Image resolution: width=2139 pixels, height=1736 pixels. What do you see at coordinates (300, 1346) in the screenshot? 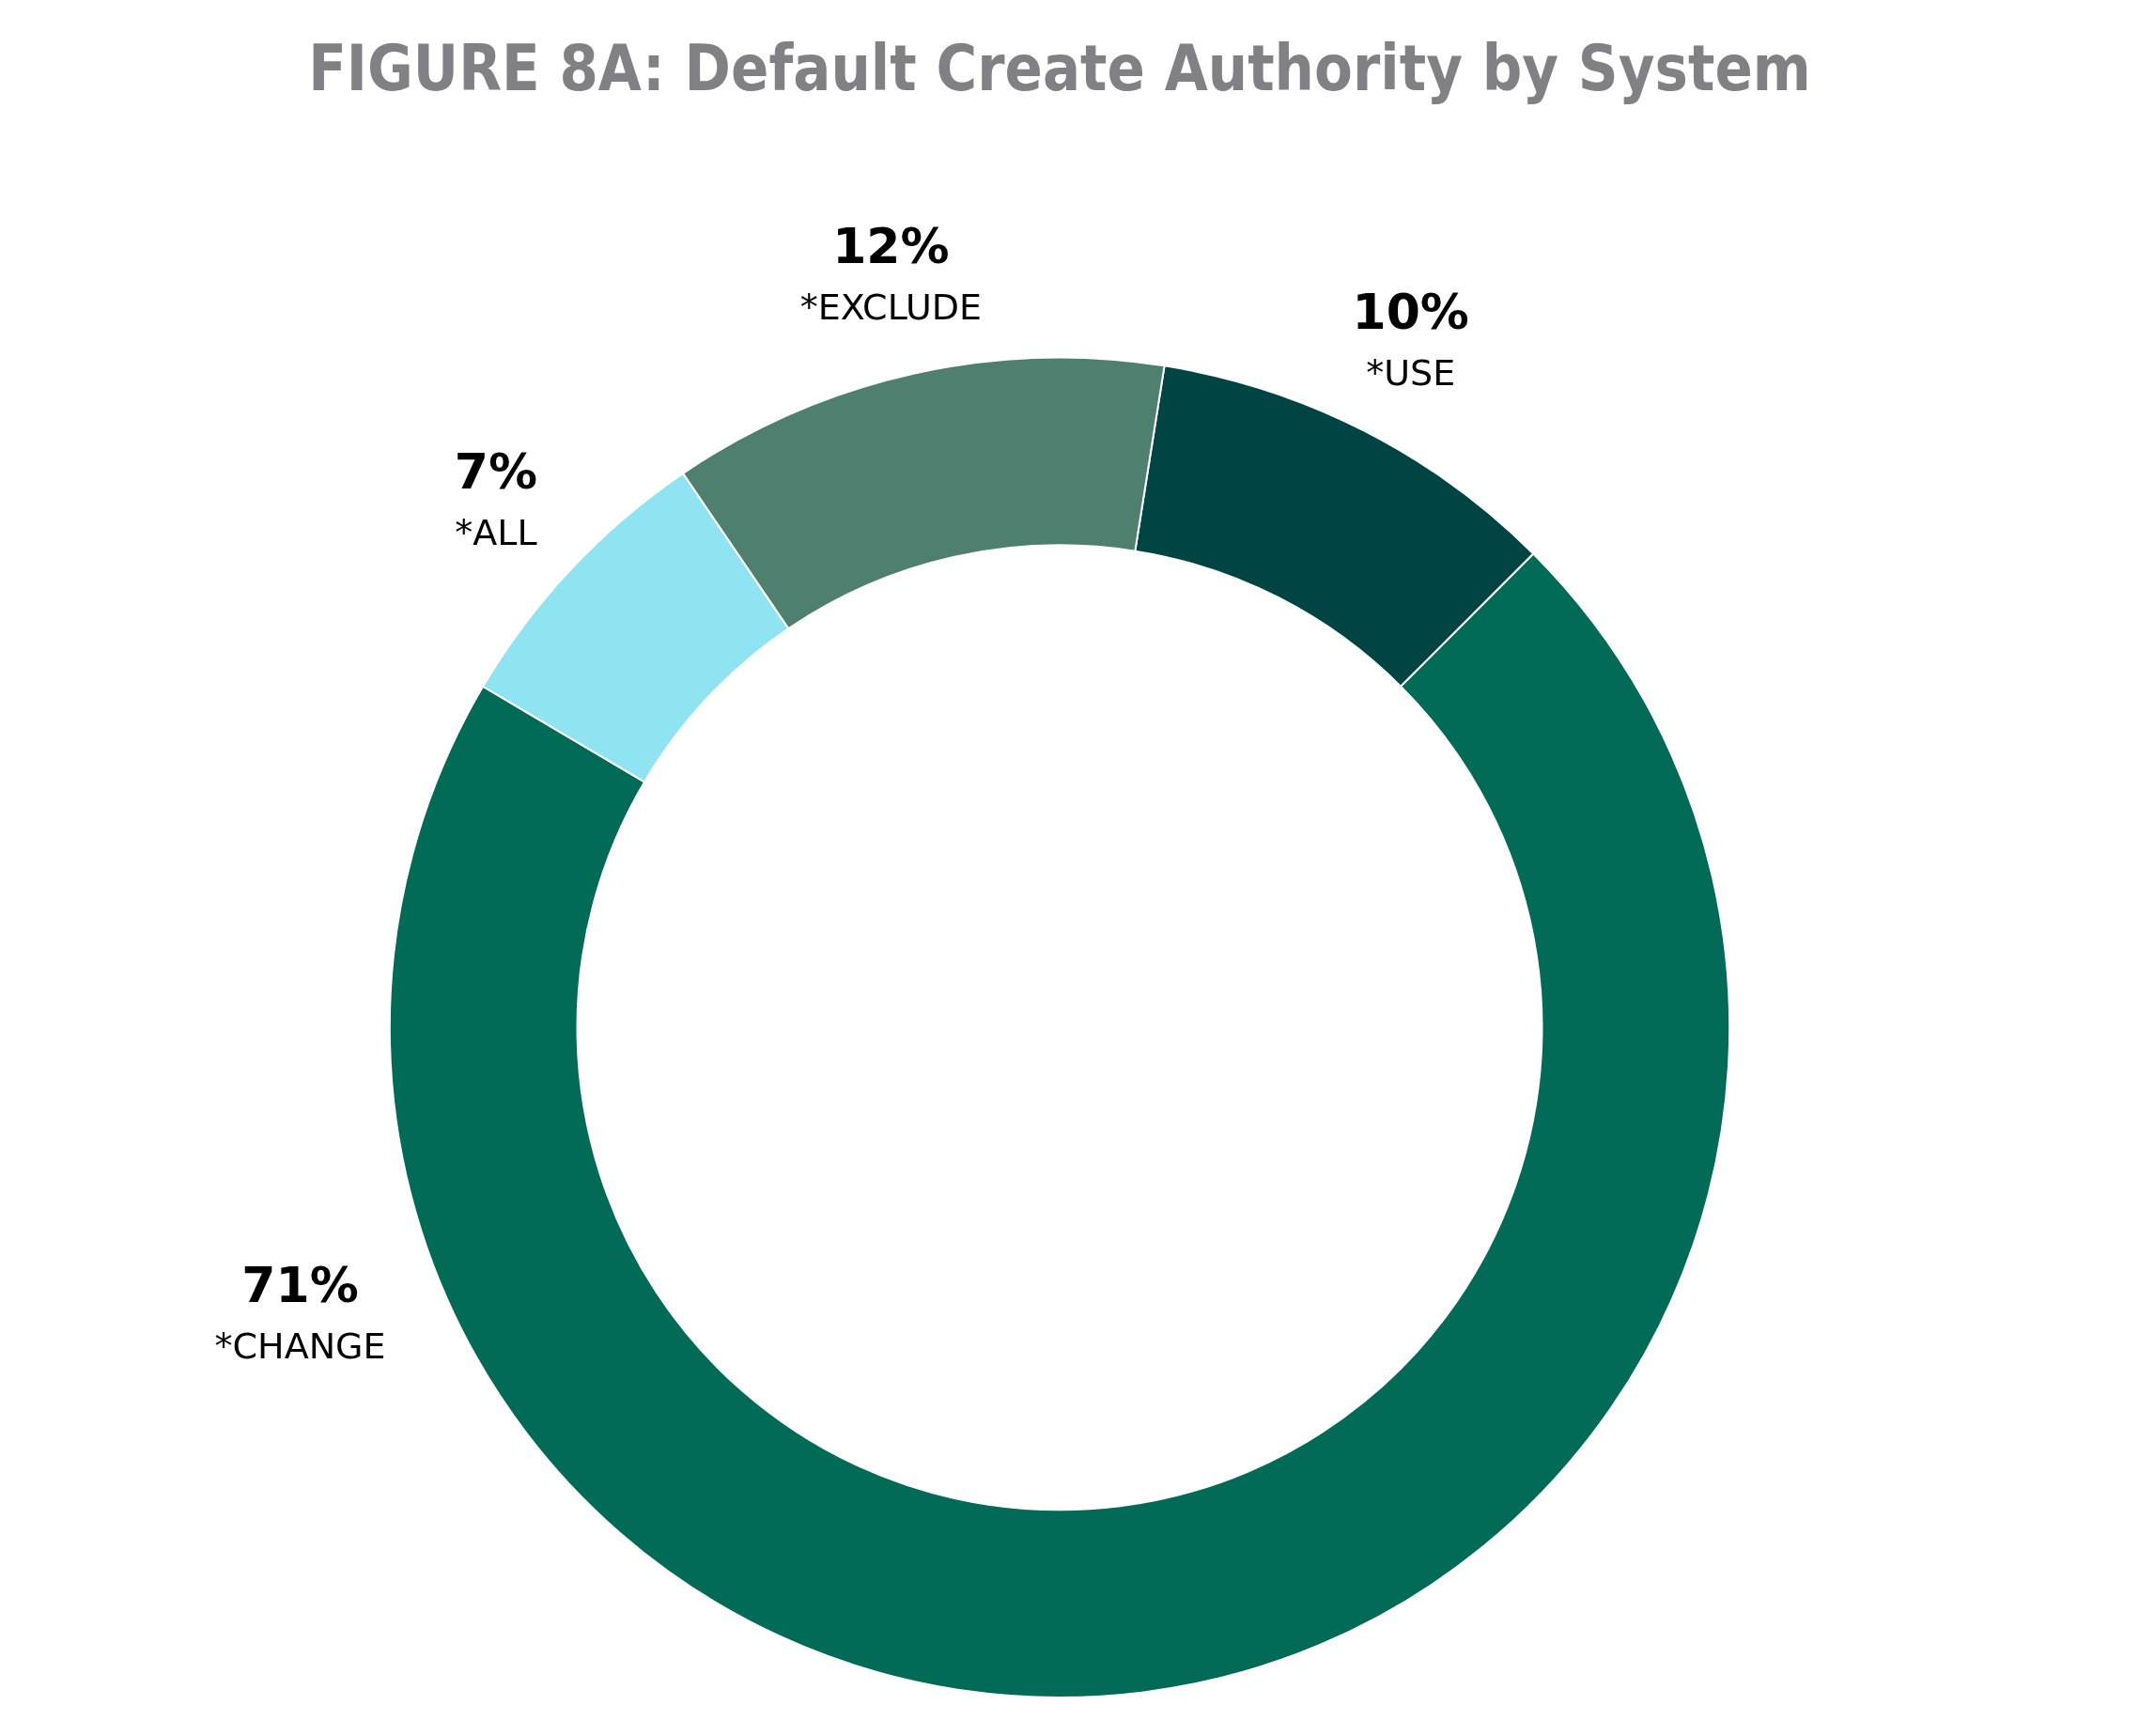
I see `slice-label: *CHANGE` at bounding box center [300, 1346].